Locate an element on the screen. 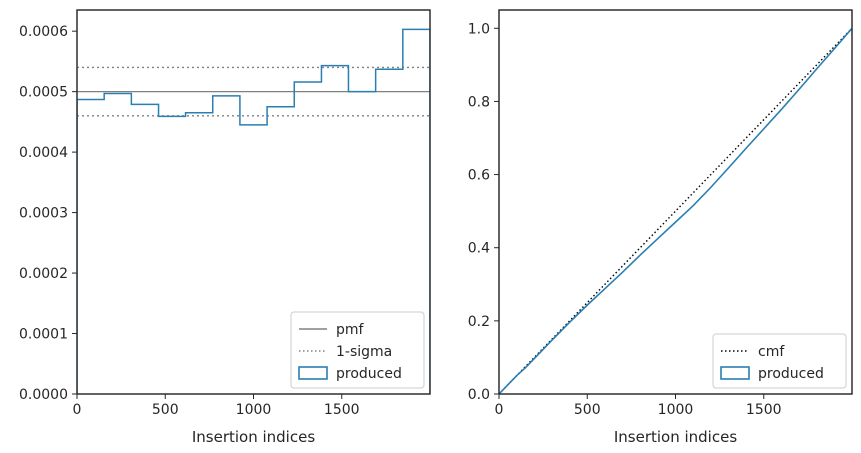  right-legend-label-cmf: cmf is located at coordinates (771, 352).